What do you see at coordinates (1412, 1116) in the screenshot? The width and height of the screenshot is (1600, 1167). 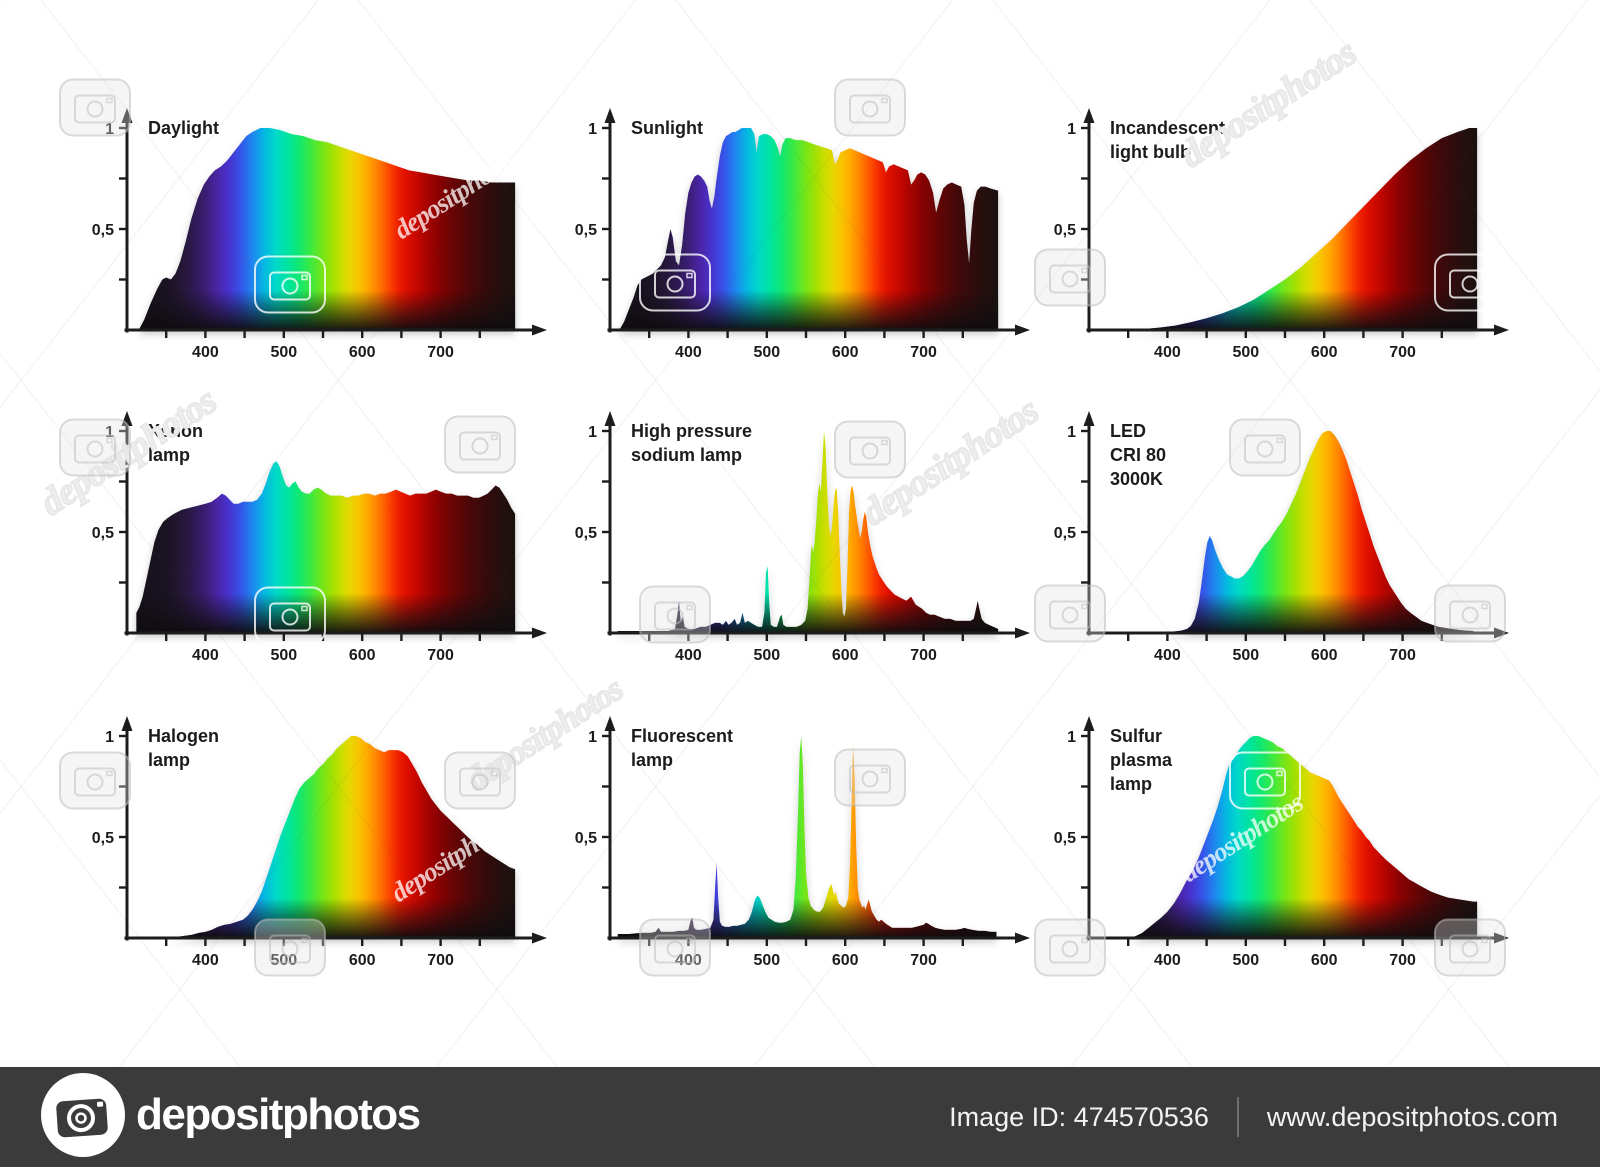 I see `site-url: www.depositphotos.com` at bounding box center [1412, 1116].